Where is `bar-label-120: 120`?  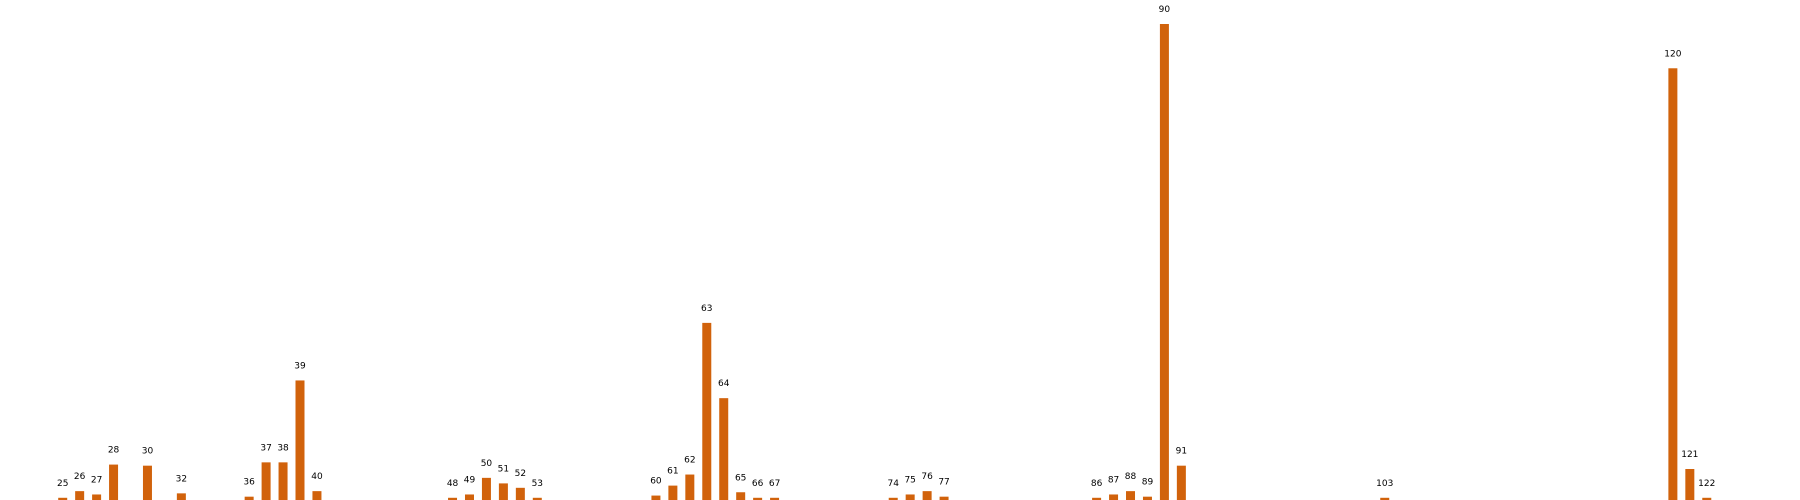
bar-label-120: 120 is located at coordinates (1672, 54).